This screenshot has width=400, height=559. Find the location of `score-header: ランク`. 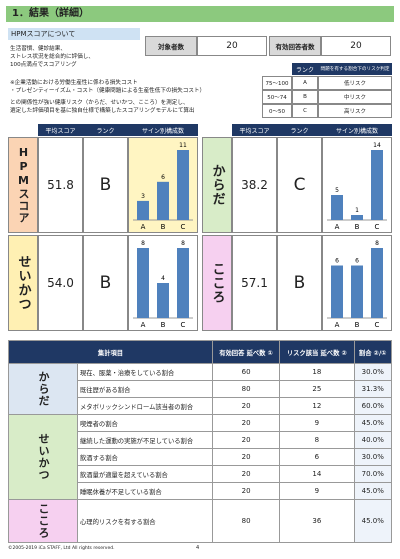

score-header: ランク is located at coordinates (299, 130).